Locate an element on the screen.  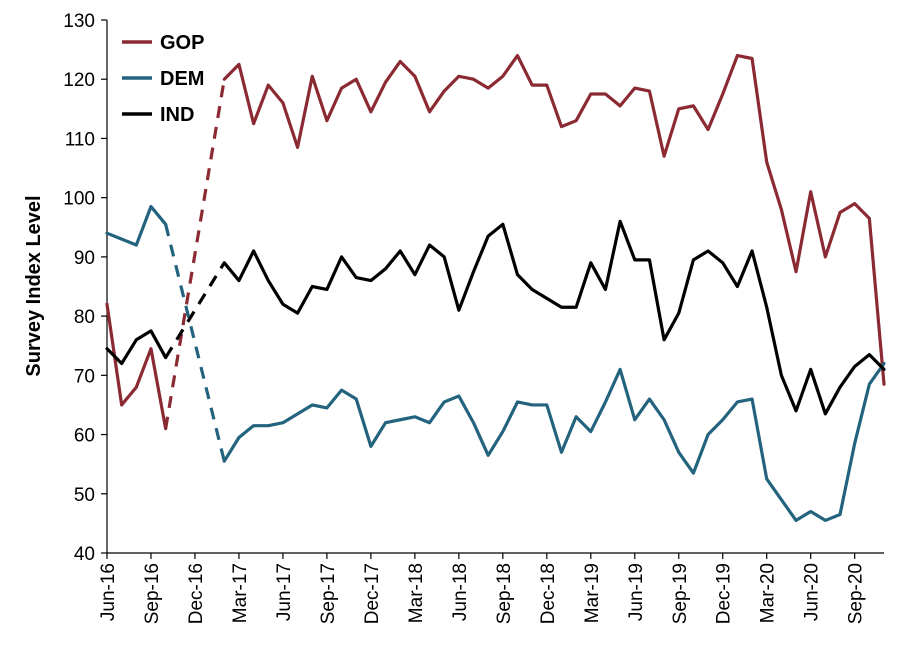
legend-label-ind: IND is located at coordinates (177, 115).